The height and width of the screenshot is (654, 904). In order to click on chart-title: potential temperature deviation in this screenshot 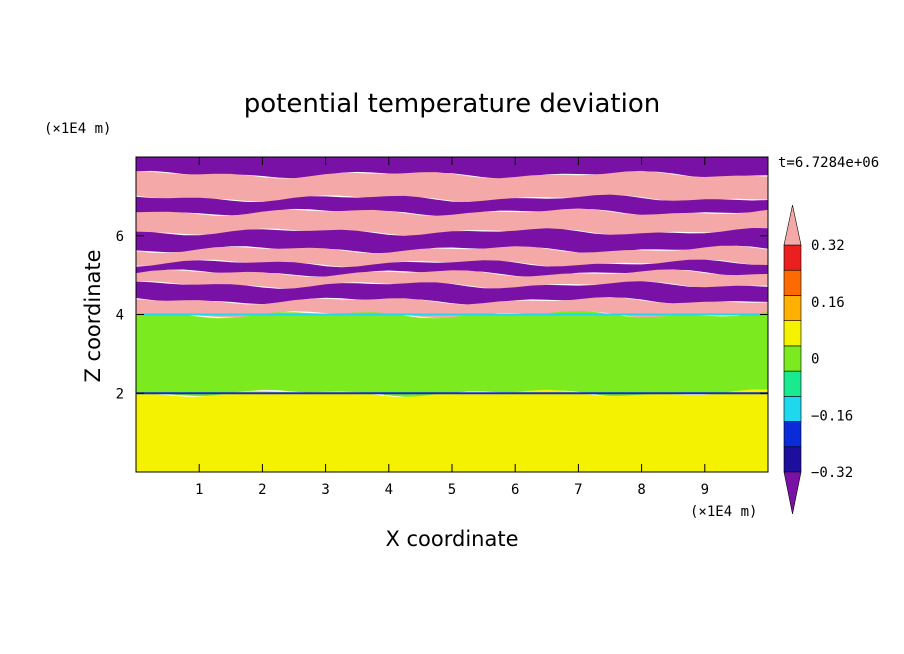, I will do `click(452, 104)`.